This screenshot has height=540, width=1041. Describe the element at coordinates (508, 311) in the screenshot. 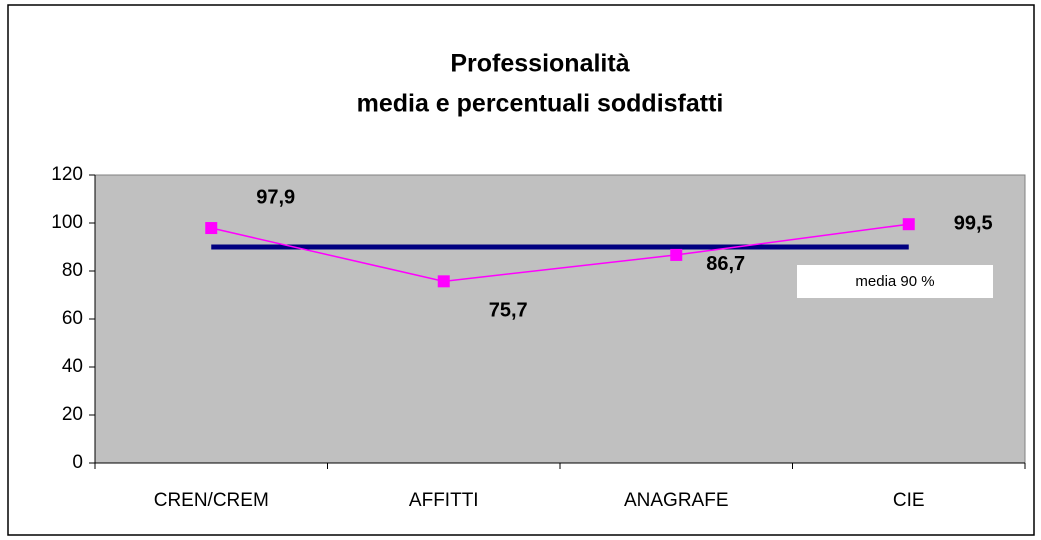

I see `value-label: 75,7` at that location.